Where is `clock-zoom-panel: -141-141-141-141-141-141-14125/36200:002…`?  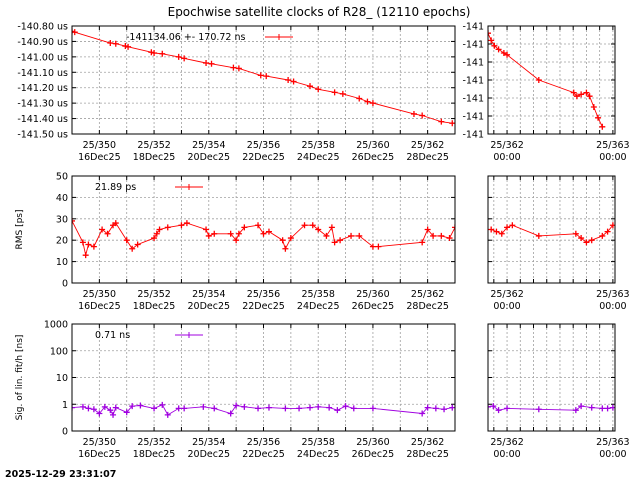
clock-zoom-panel: -141-141-141-141-141-141-14125/36200:002… is located at coordinates (545, 93).